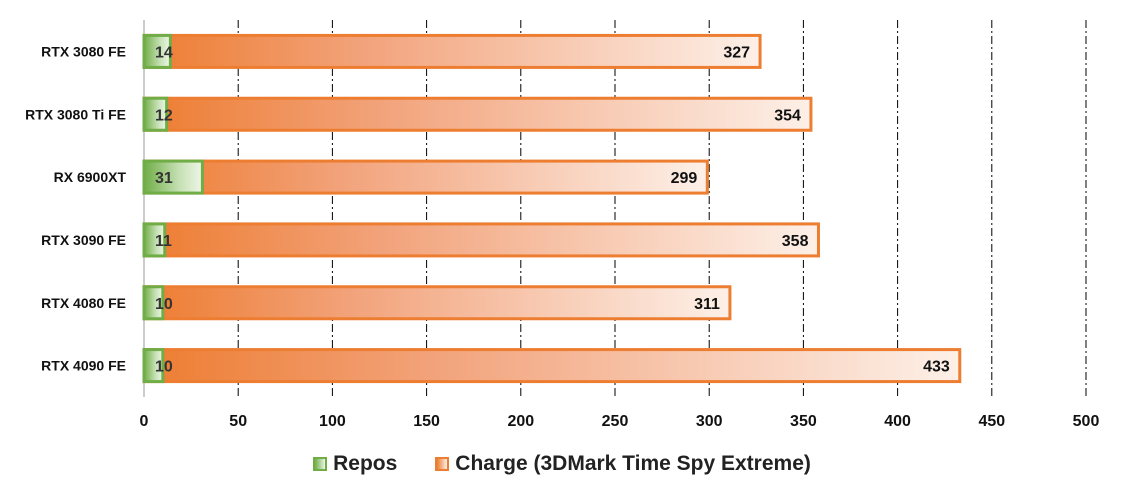  What do you see at coordinates (803, 421) in the screenshot?
I see `x-tick-label: 350` at bounding box center [803, 421].